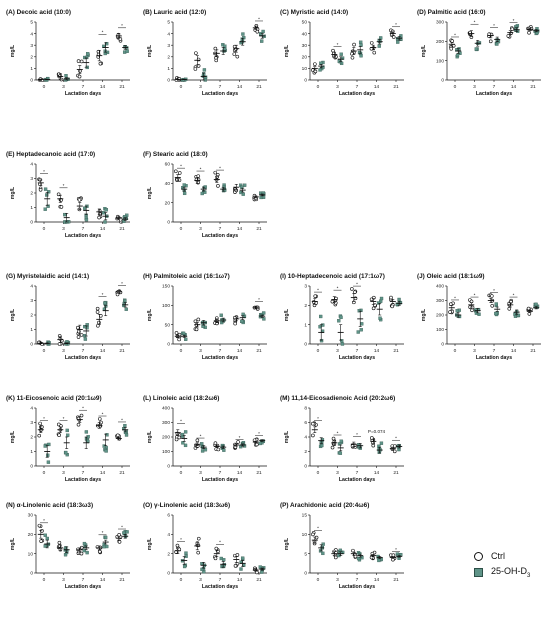  What do you see at coordinates (166, 423) in the screenshot?
I see `y-tick-label: 300` at bounding box center [166, 423].